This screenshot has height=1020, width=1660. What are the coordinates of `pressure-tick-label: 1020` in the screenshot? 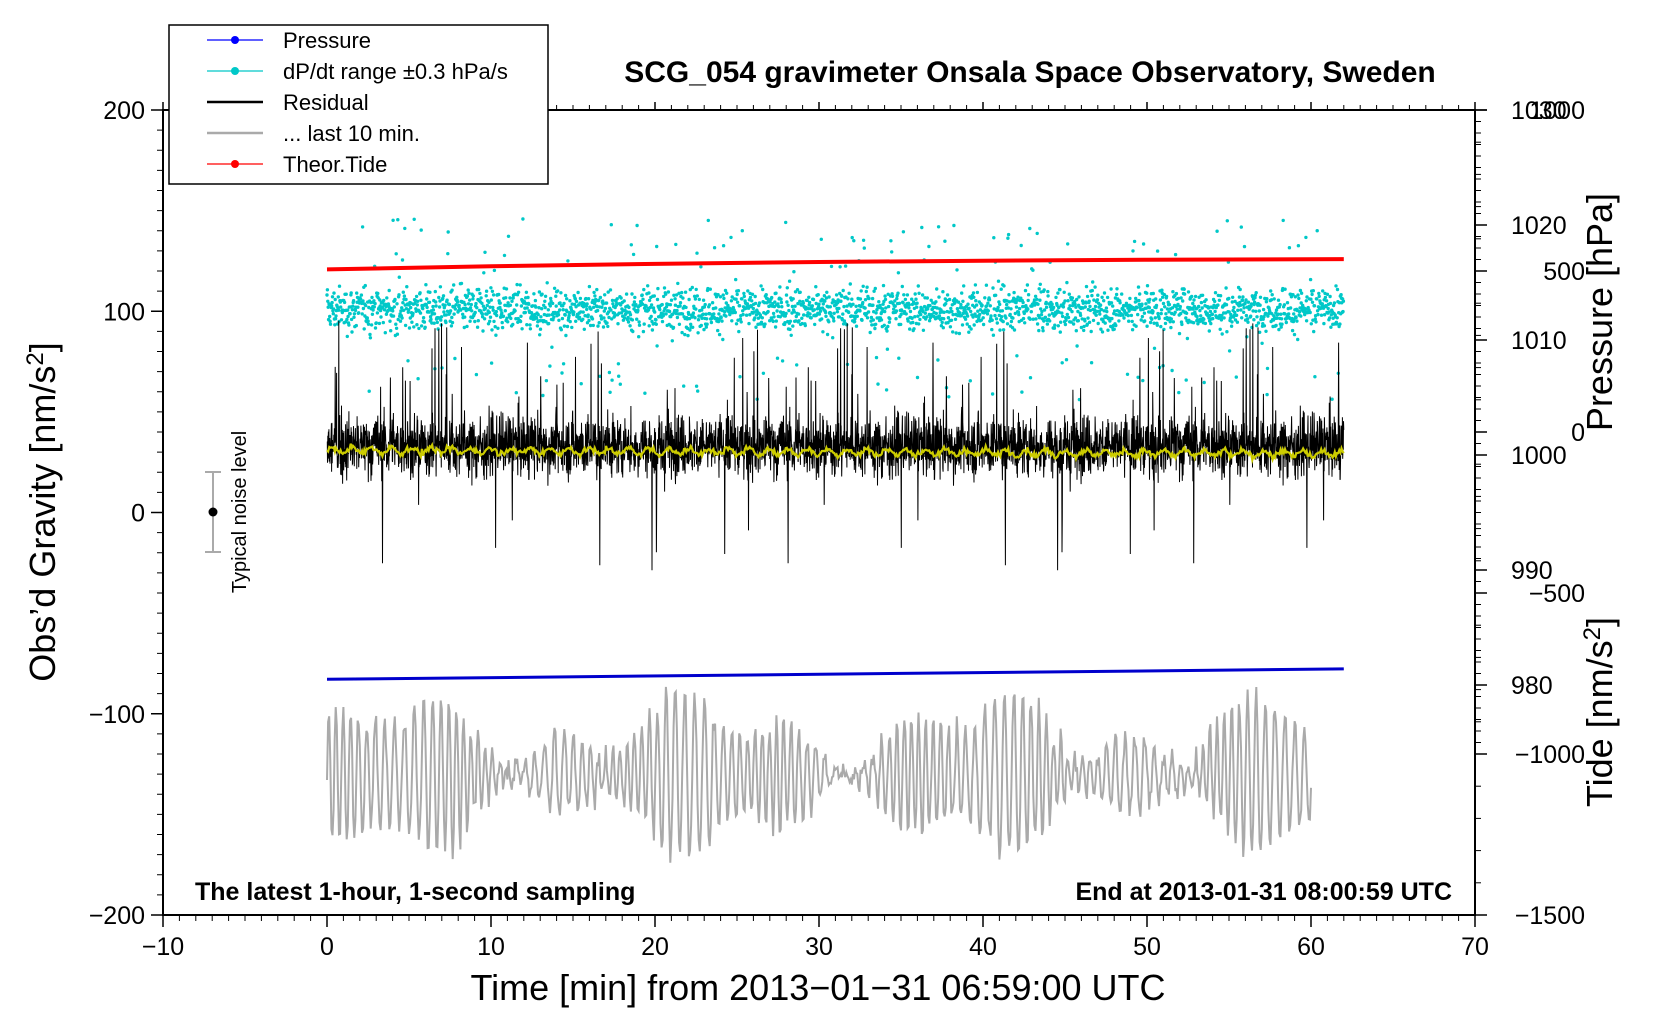 It's located at (1539, 226).